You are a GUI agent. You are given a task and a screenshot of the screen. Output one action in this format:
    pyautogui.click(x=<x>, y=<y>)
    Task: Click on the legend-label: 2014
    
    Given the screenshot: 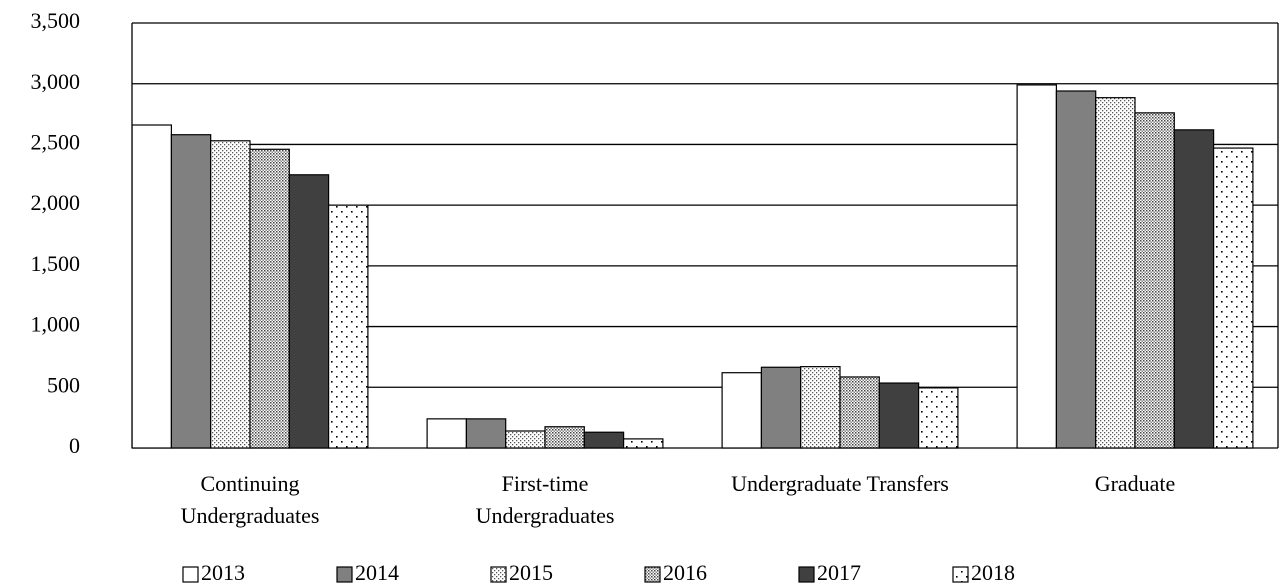 What is the action you would take?
    pyautogui.click(x=377, y=572)
    